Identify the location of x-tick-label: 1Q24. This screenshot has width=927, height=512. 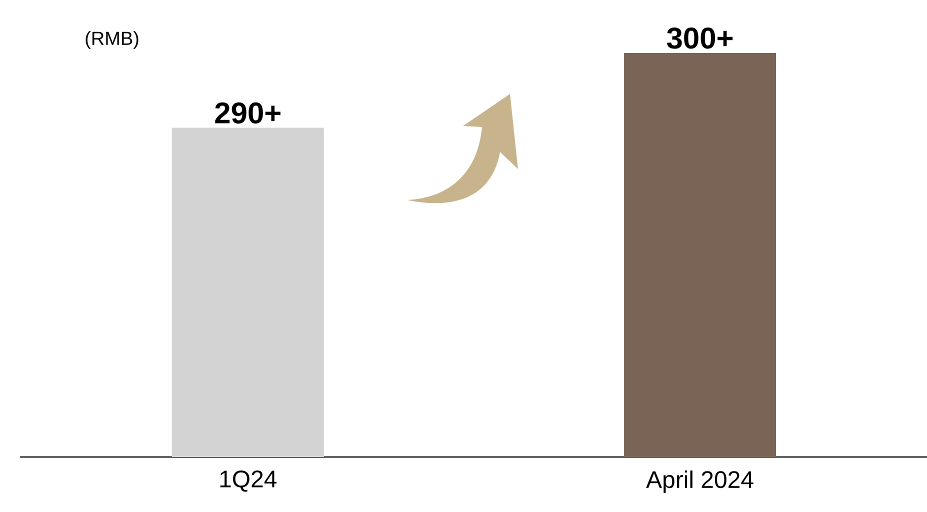
(248, 481).